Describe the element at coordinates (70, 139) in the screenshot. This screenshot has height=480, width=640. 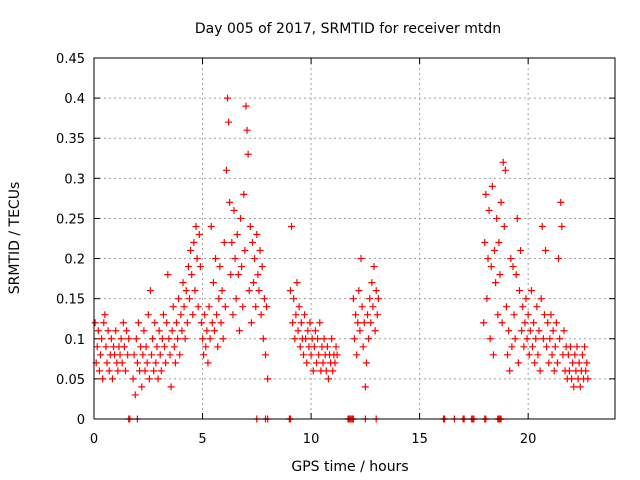
I see `y-tick-label: 0.35` at that location.